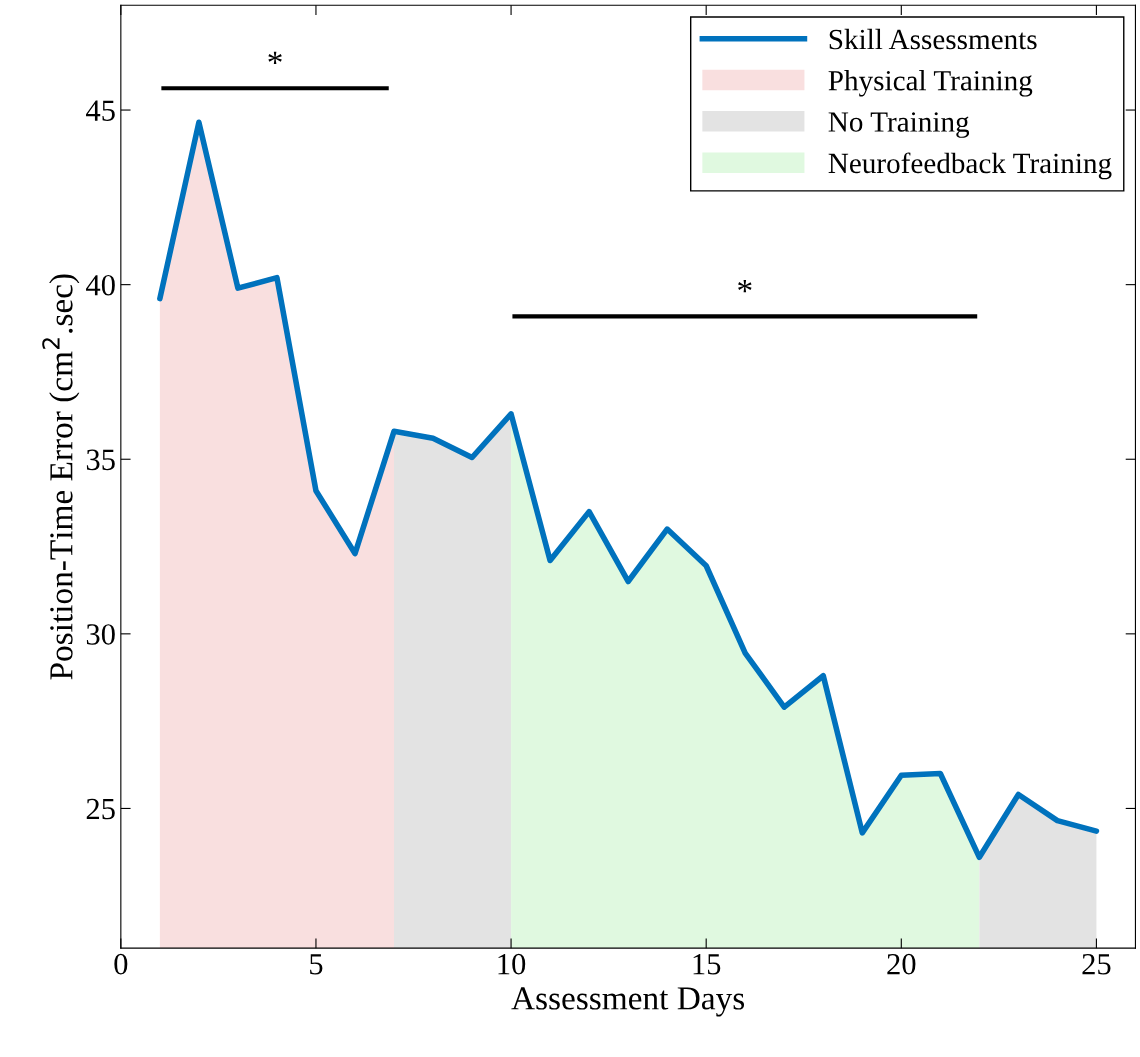  Describe the element at coordinates (930, 83) in the screenshot. I see `legend-label: Physical Training` at that location.